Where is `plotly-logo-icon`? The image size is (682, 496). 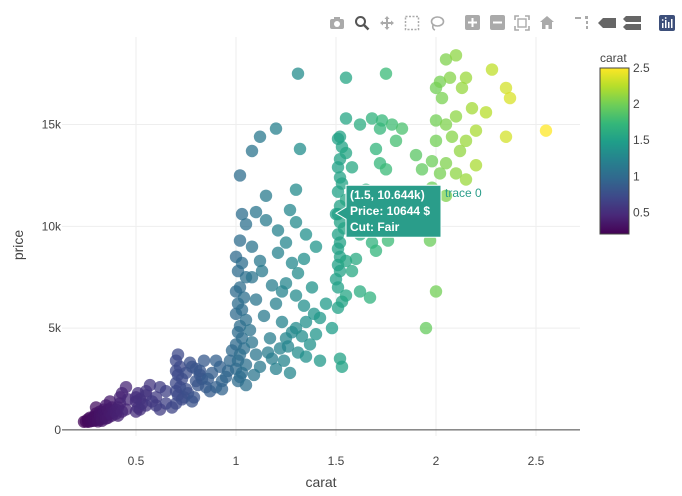 plotly-logo-icon is located at coordinates (667, 25).